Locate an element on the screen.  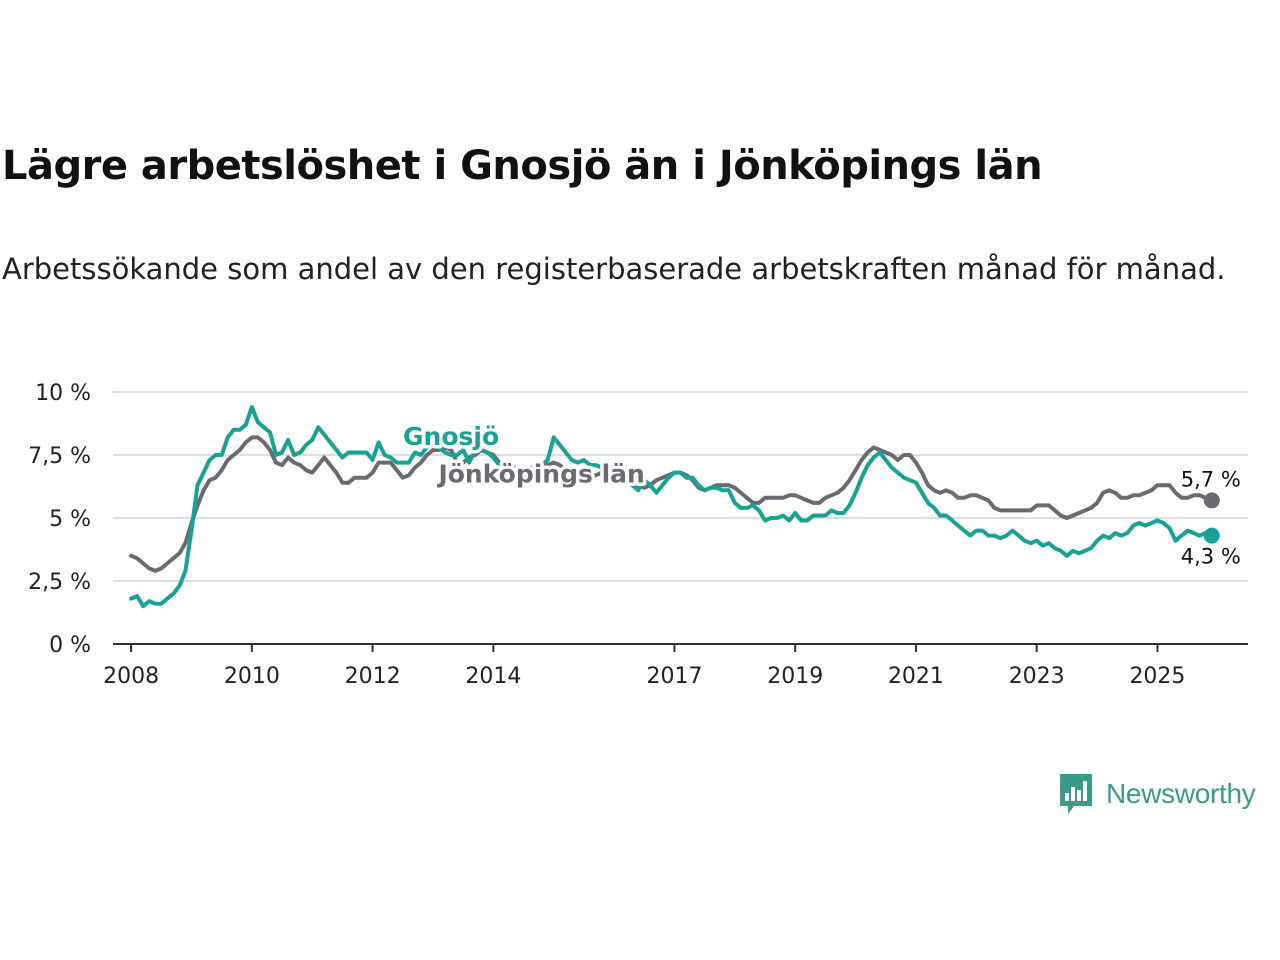
x-axis: 2008 2010 2012 2014 2017 2019 2021 2023 2025 is located at coordinates (675, 666).